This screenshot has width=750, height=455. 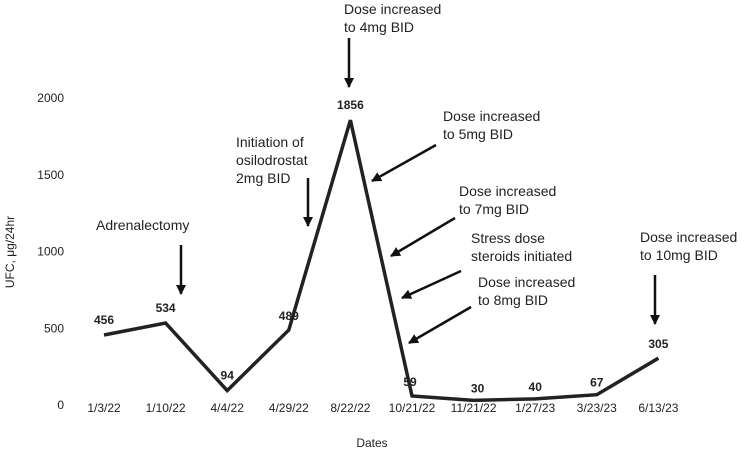 I want to click on x-tick-label: 4/29/22, so click(x=289, y=408).